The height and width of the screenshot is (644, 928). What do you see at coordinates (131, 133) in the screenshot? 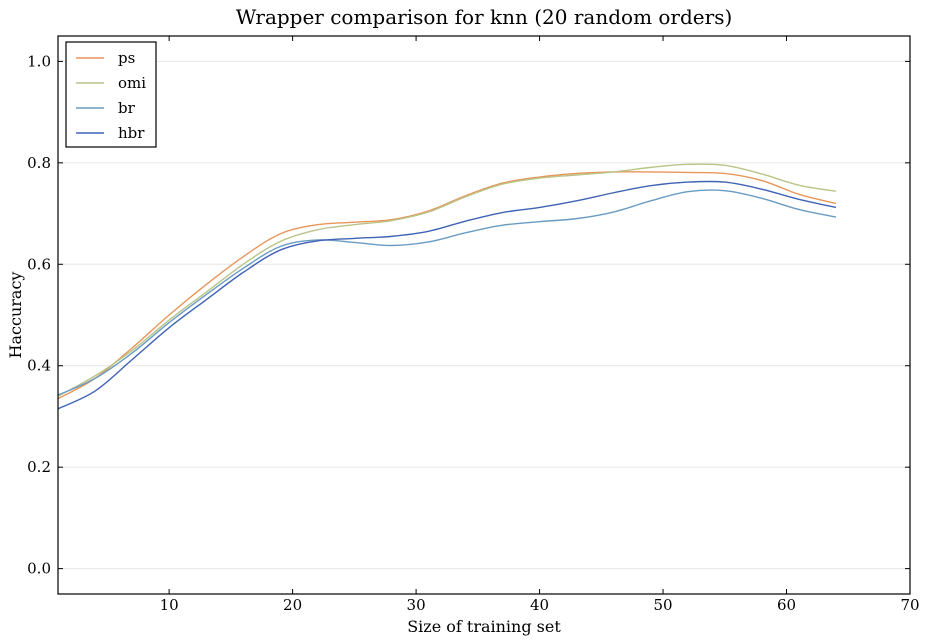
I see `legend-label-hbr: hbr` at bounding box center [131, 133].